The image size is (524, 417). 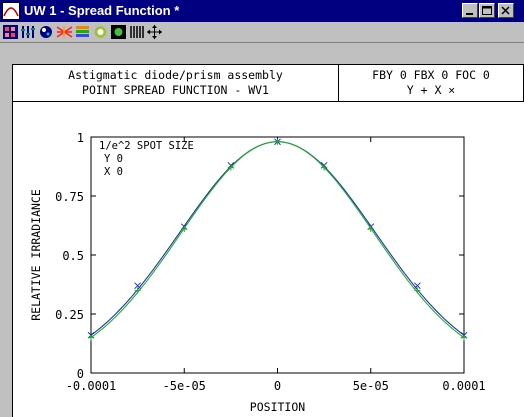 What do you see at coordinates (80, 374) in the screenshot?
I see `y-tick-label: 0` at bounding box center [80, 374].